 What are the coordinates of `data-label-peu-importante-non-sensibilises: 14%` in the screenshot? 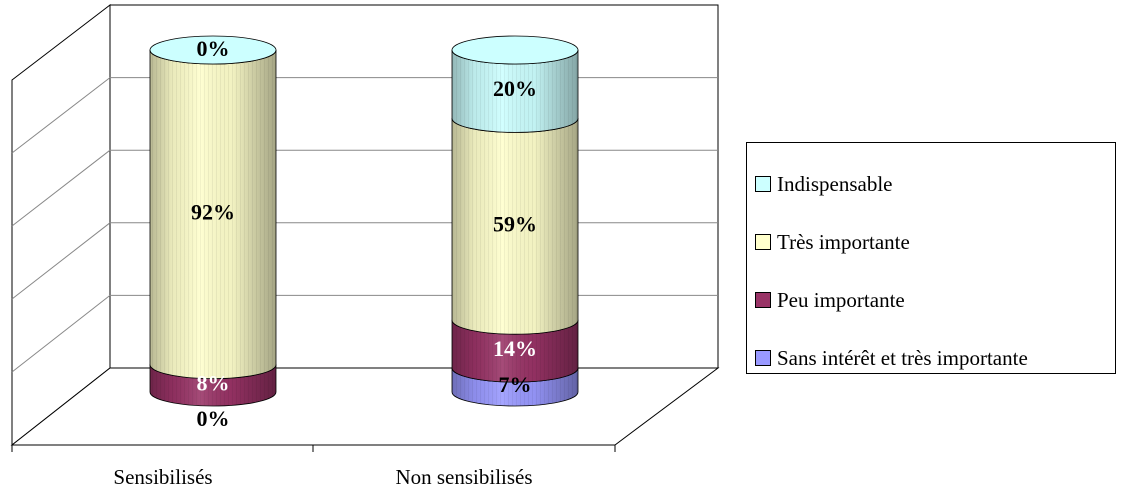 It's located at (515, 348).